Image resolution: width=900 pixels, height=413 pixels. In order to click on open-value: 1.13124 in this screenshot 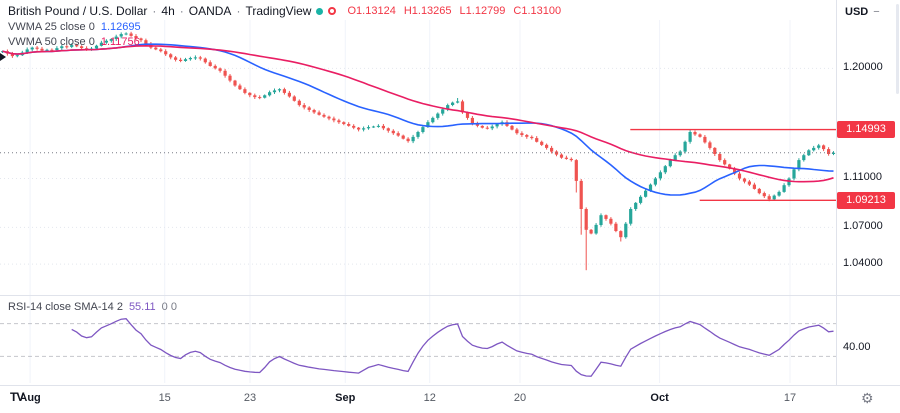, I will do `click(376, 11)`.